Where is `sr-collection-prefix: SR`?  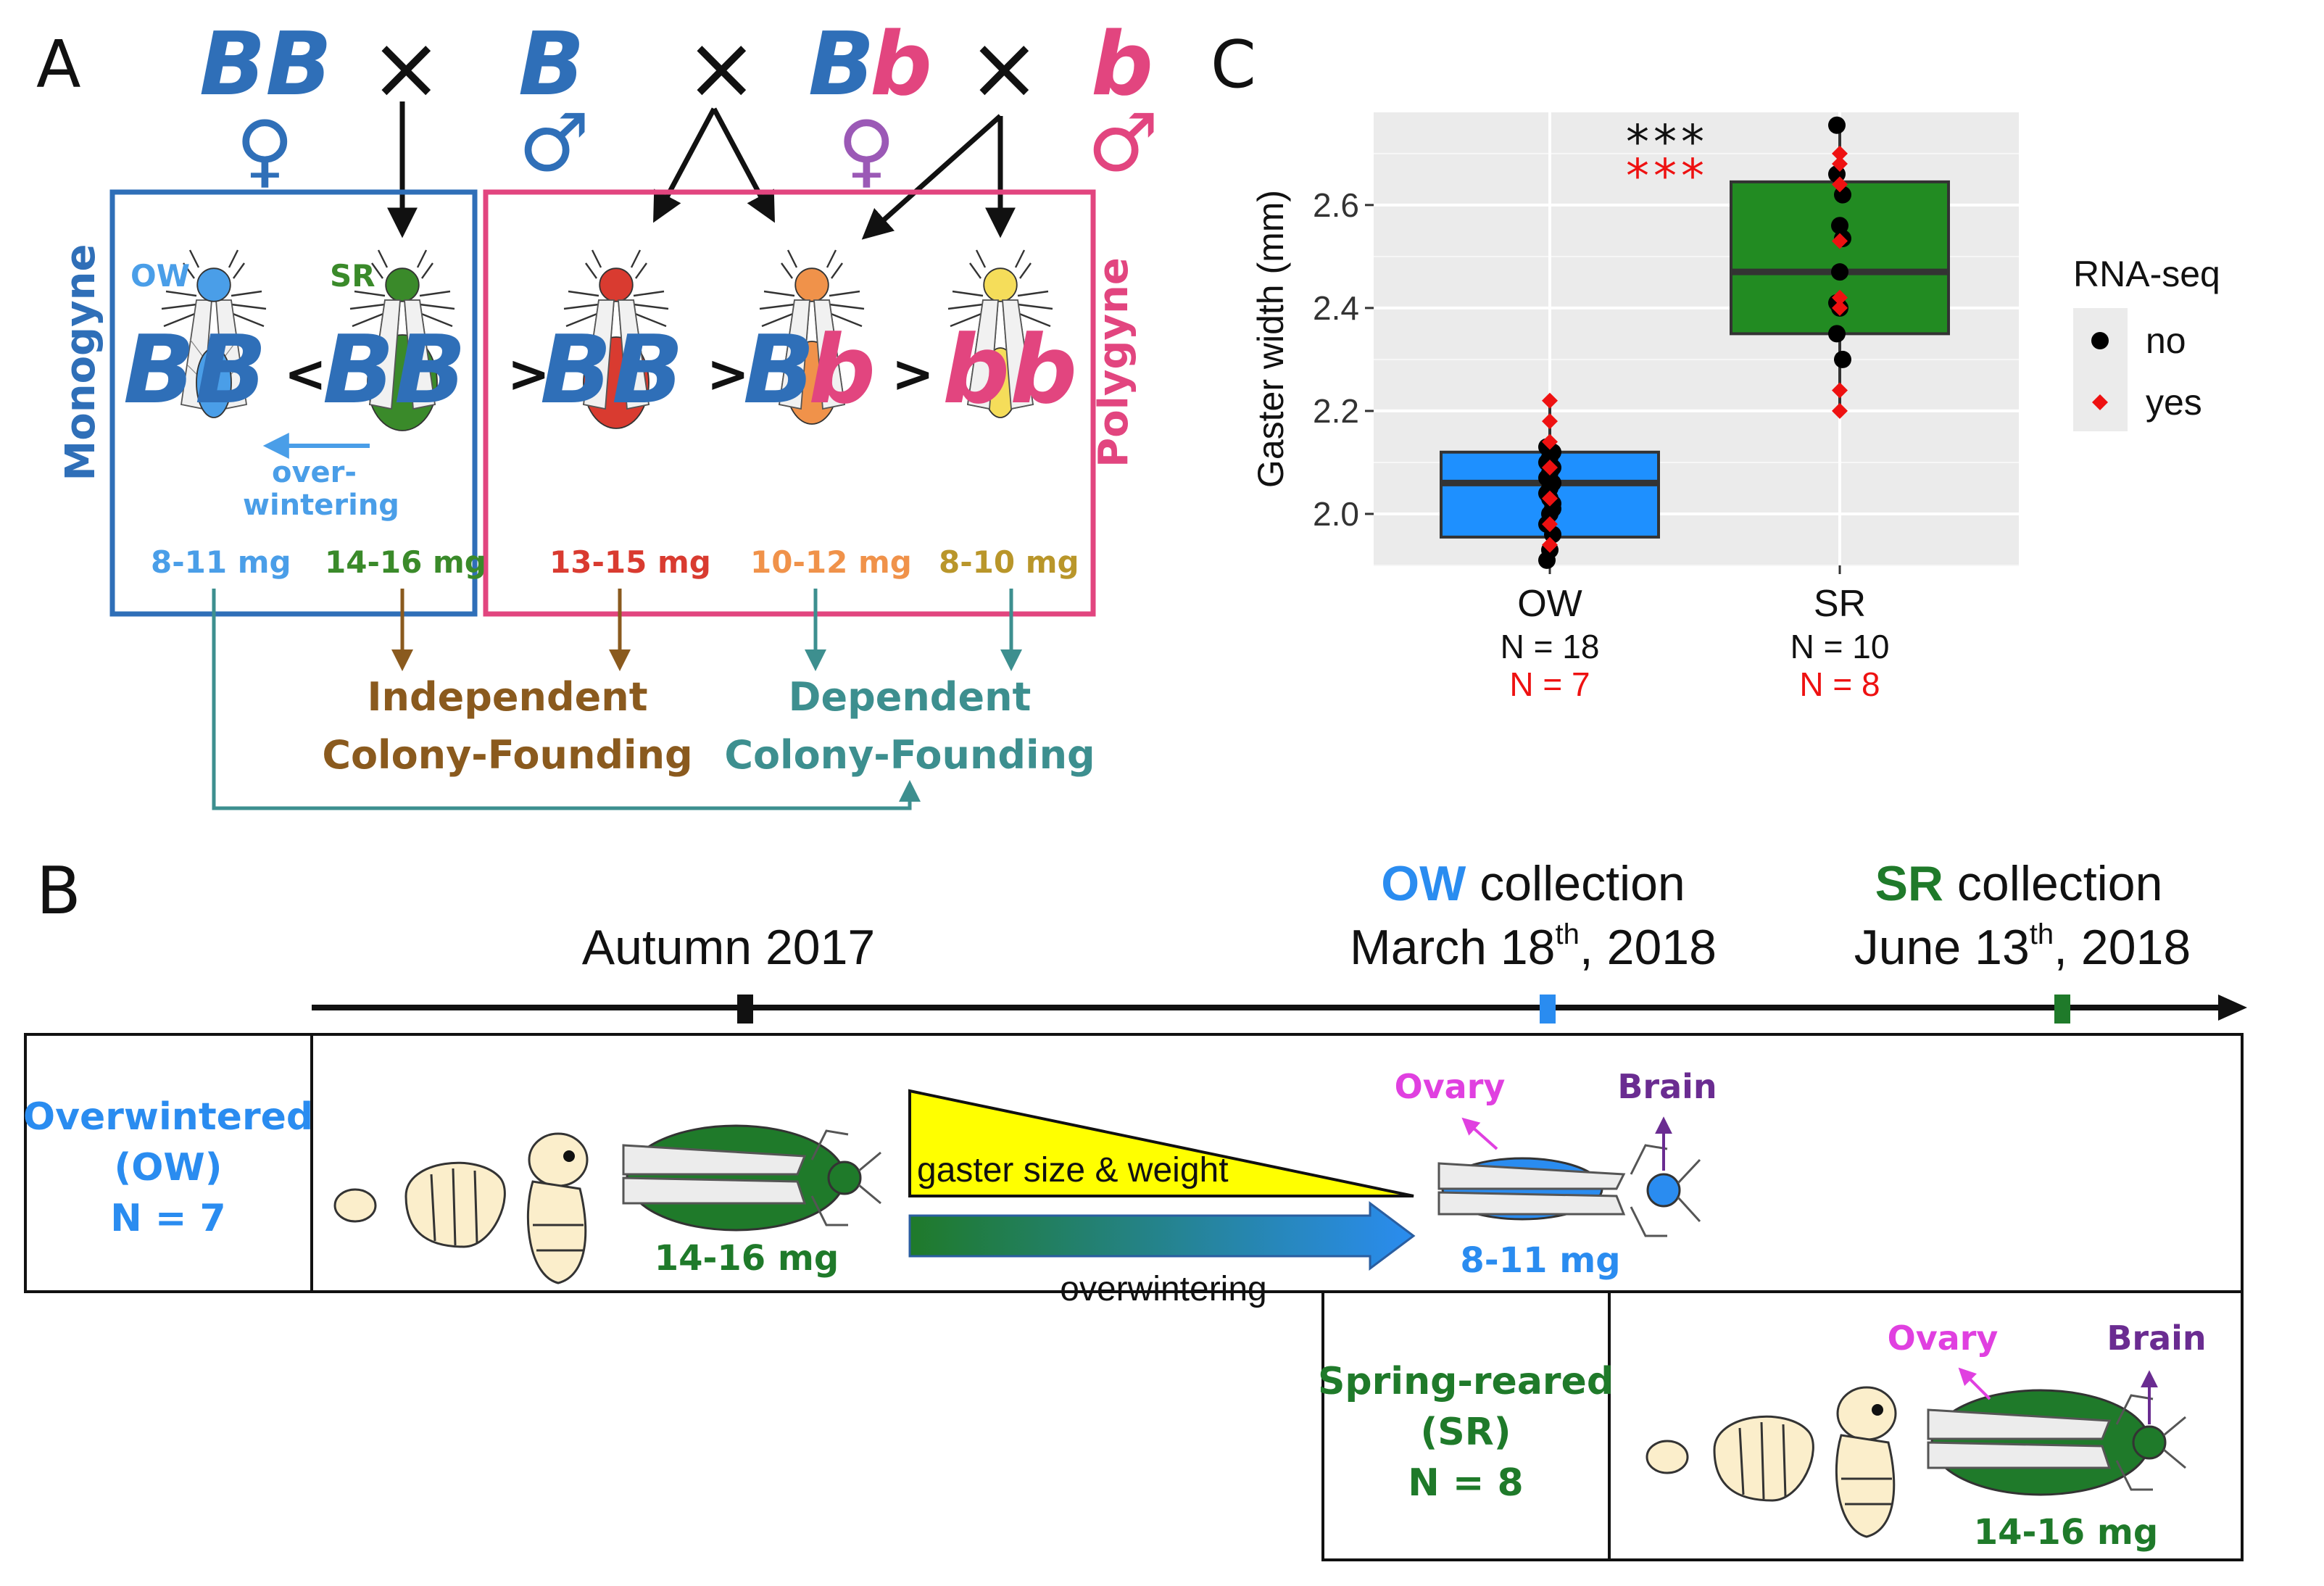
sr-collection-prefix: SR is located at coordinates (1909, 884).